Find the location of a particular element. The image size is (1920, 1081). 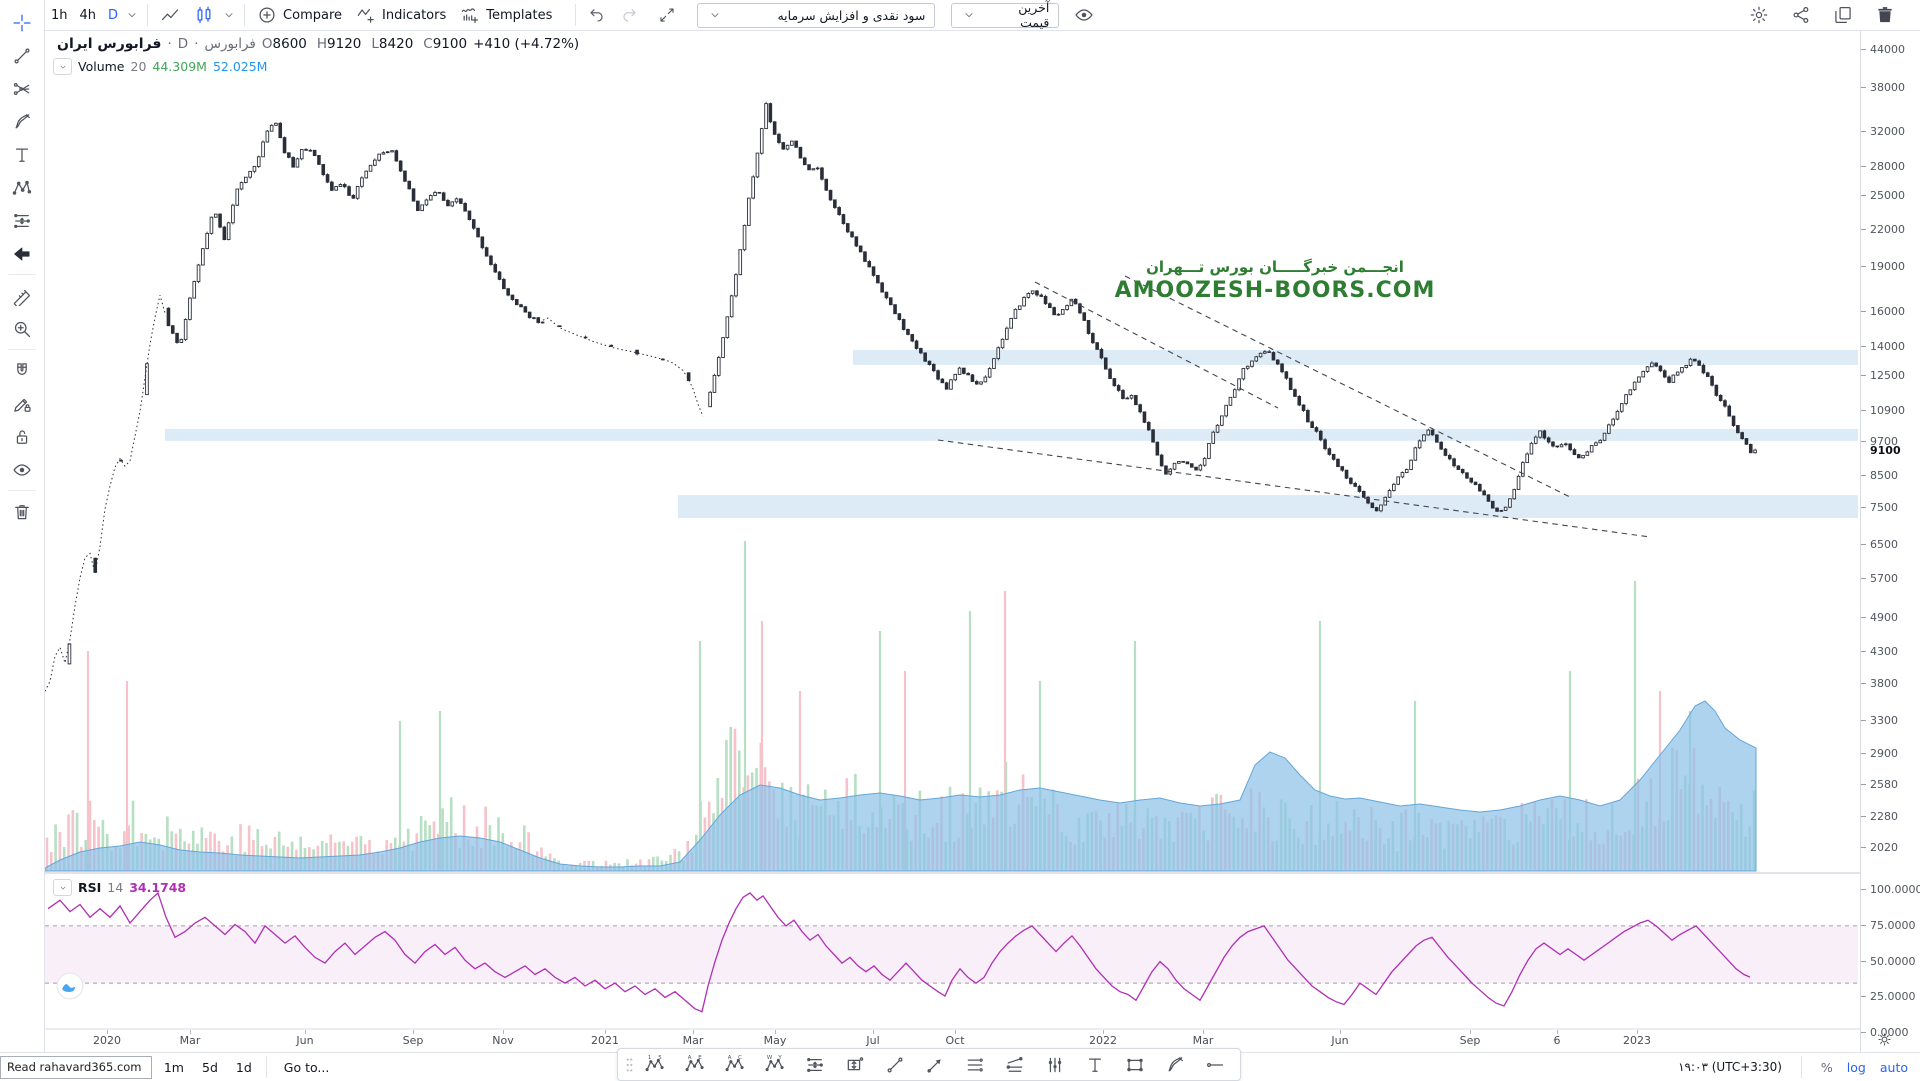

auto-scale-button: auto is located at coordinates (1893, 1067).